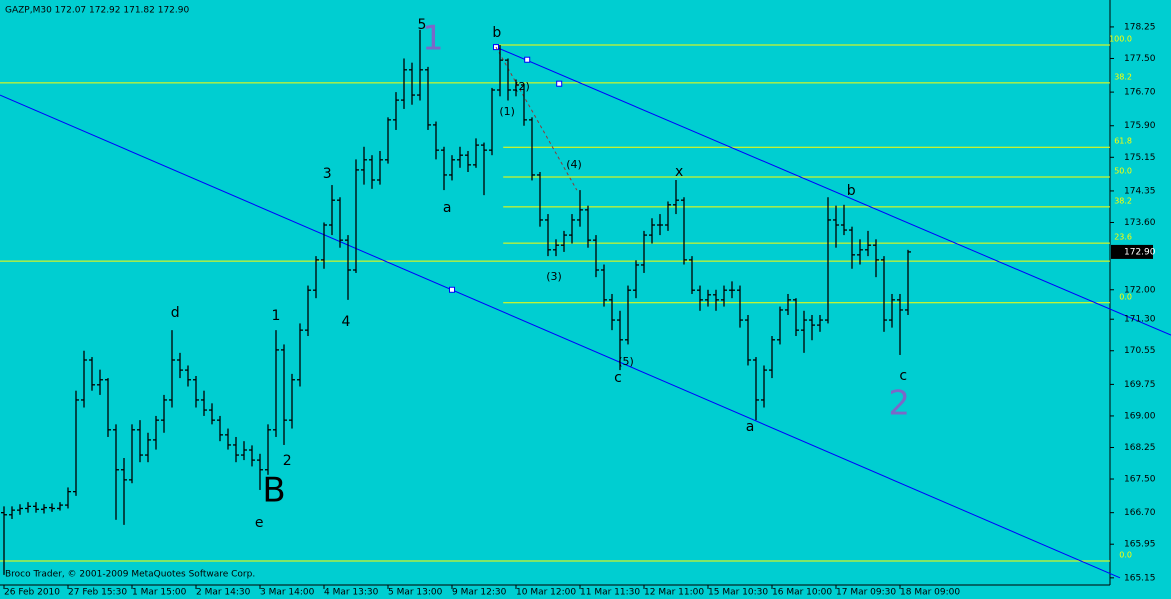 Image resolution: width=1171 pixels, height=599 pixels. Describe the element at coordinates (175, 313) in the screenshot. I see `wave-label: d` at that location.